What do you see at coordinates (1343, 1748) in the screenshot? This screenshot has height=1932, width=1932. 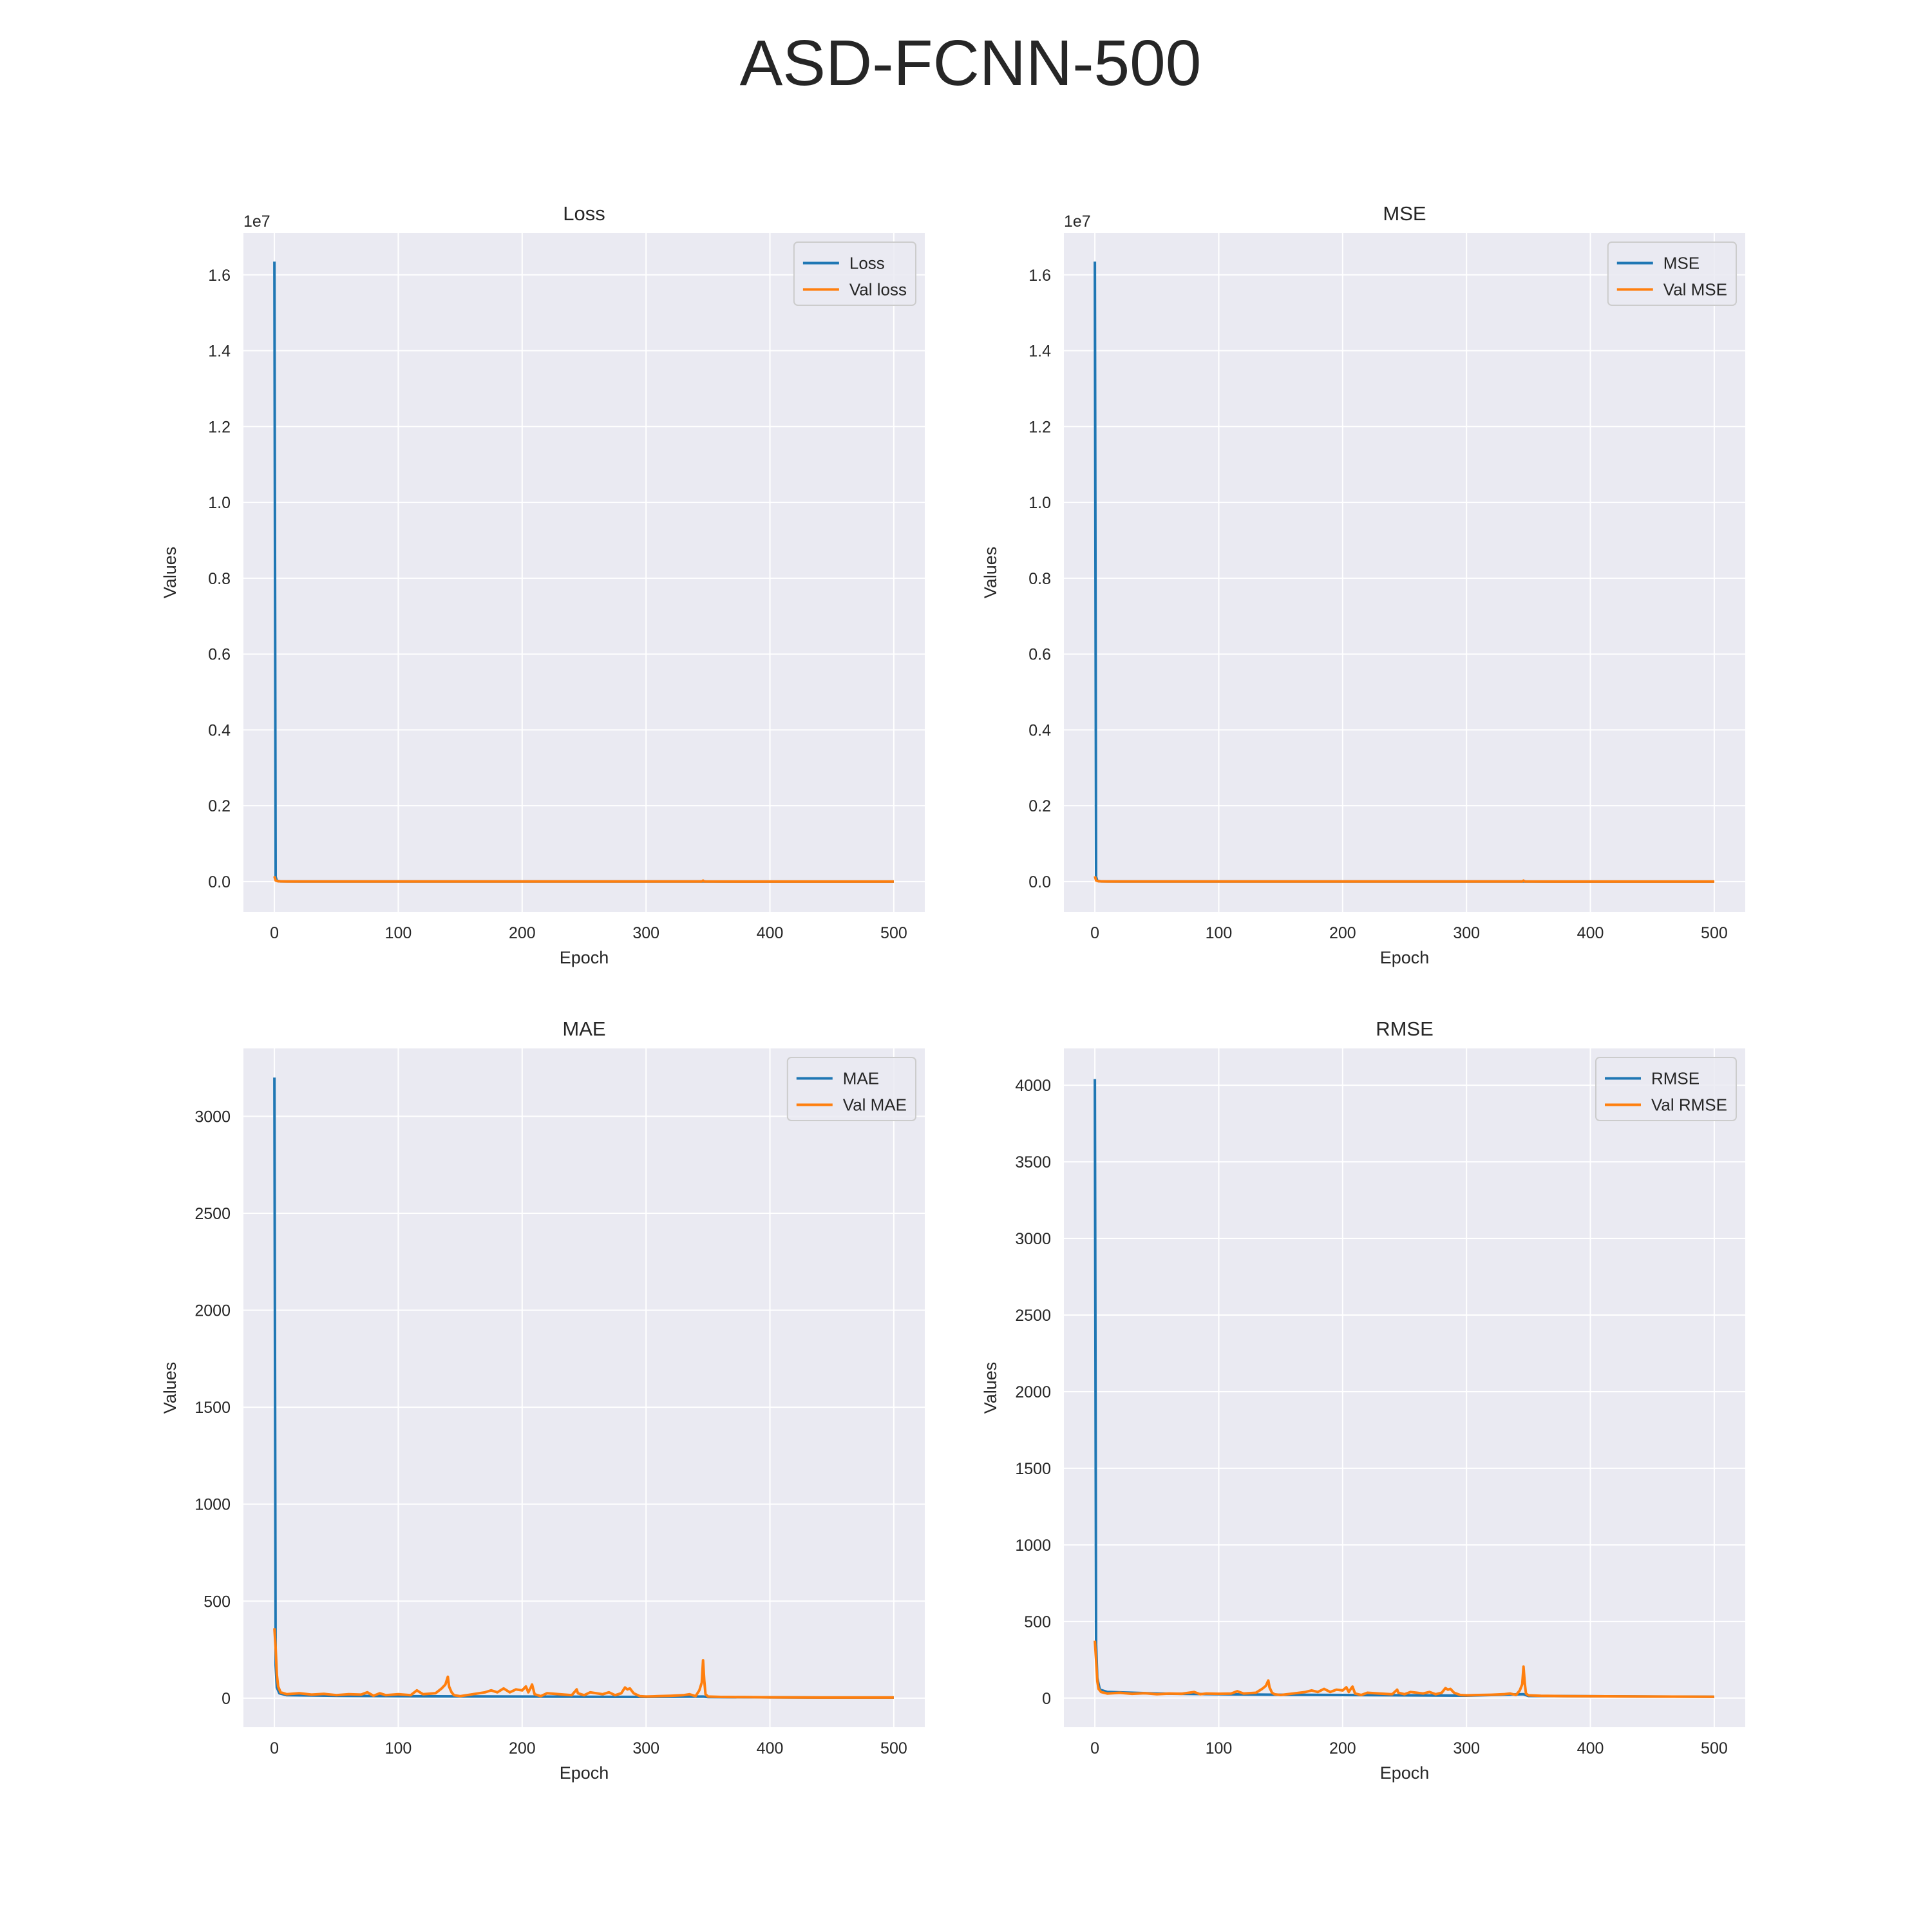 I see `rmse-x-tick-label: 200` at bounding box center [1343, 1748].